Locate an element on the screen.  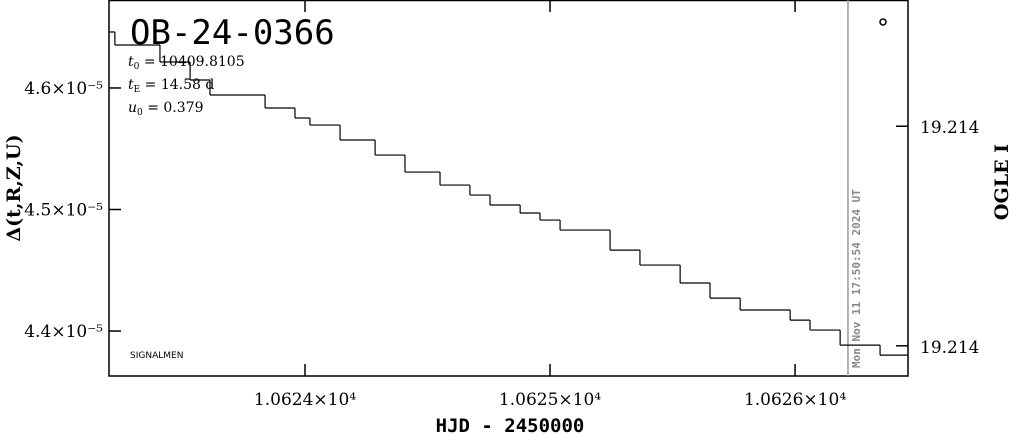
param: tE = 14.58 d is located at coordinates (171, 86).